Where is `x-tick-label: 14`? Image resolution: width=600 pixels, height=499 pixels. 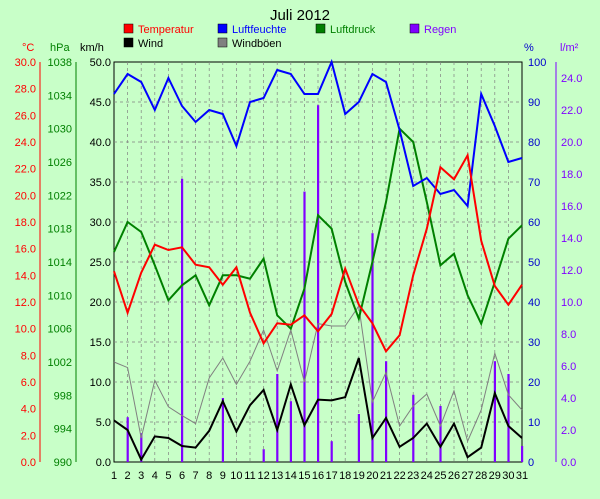
x-tick-label: 14 is located at coordinates (291, 476).